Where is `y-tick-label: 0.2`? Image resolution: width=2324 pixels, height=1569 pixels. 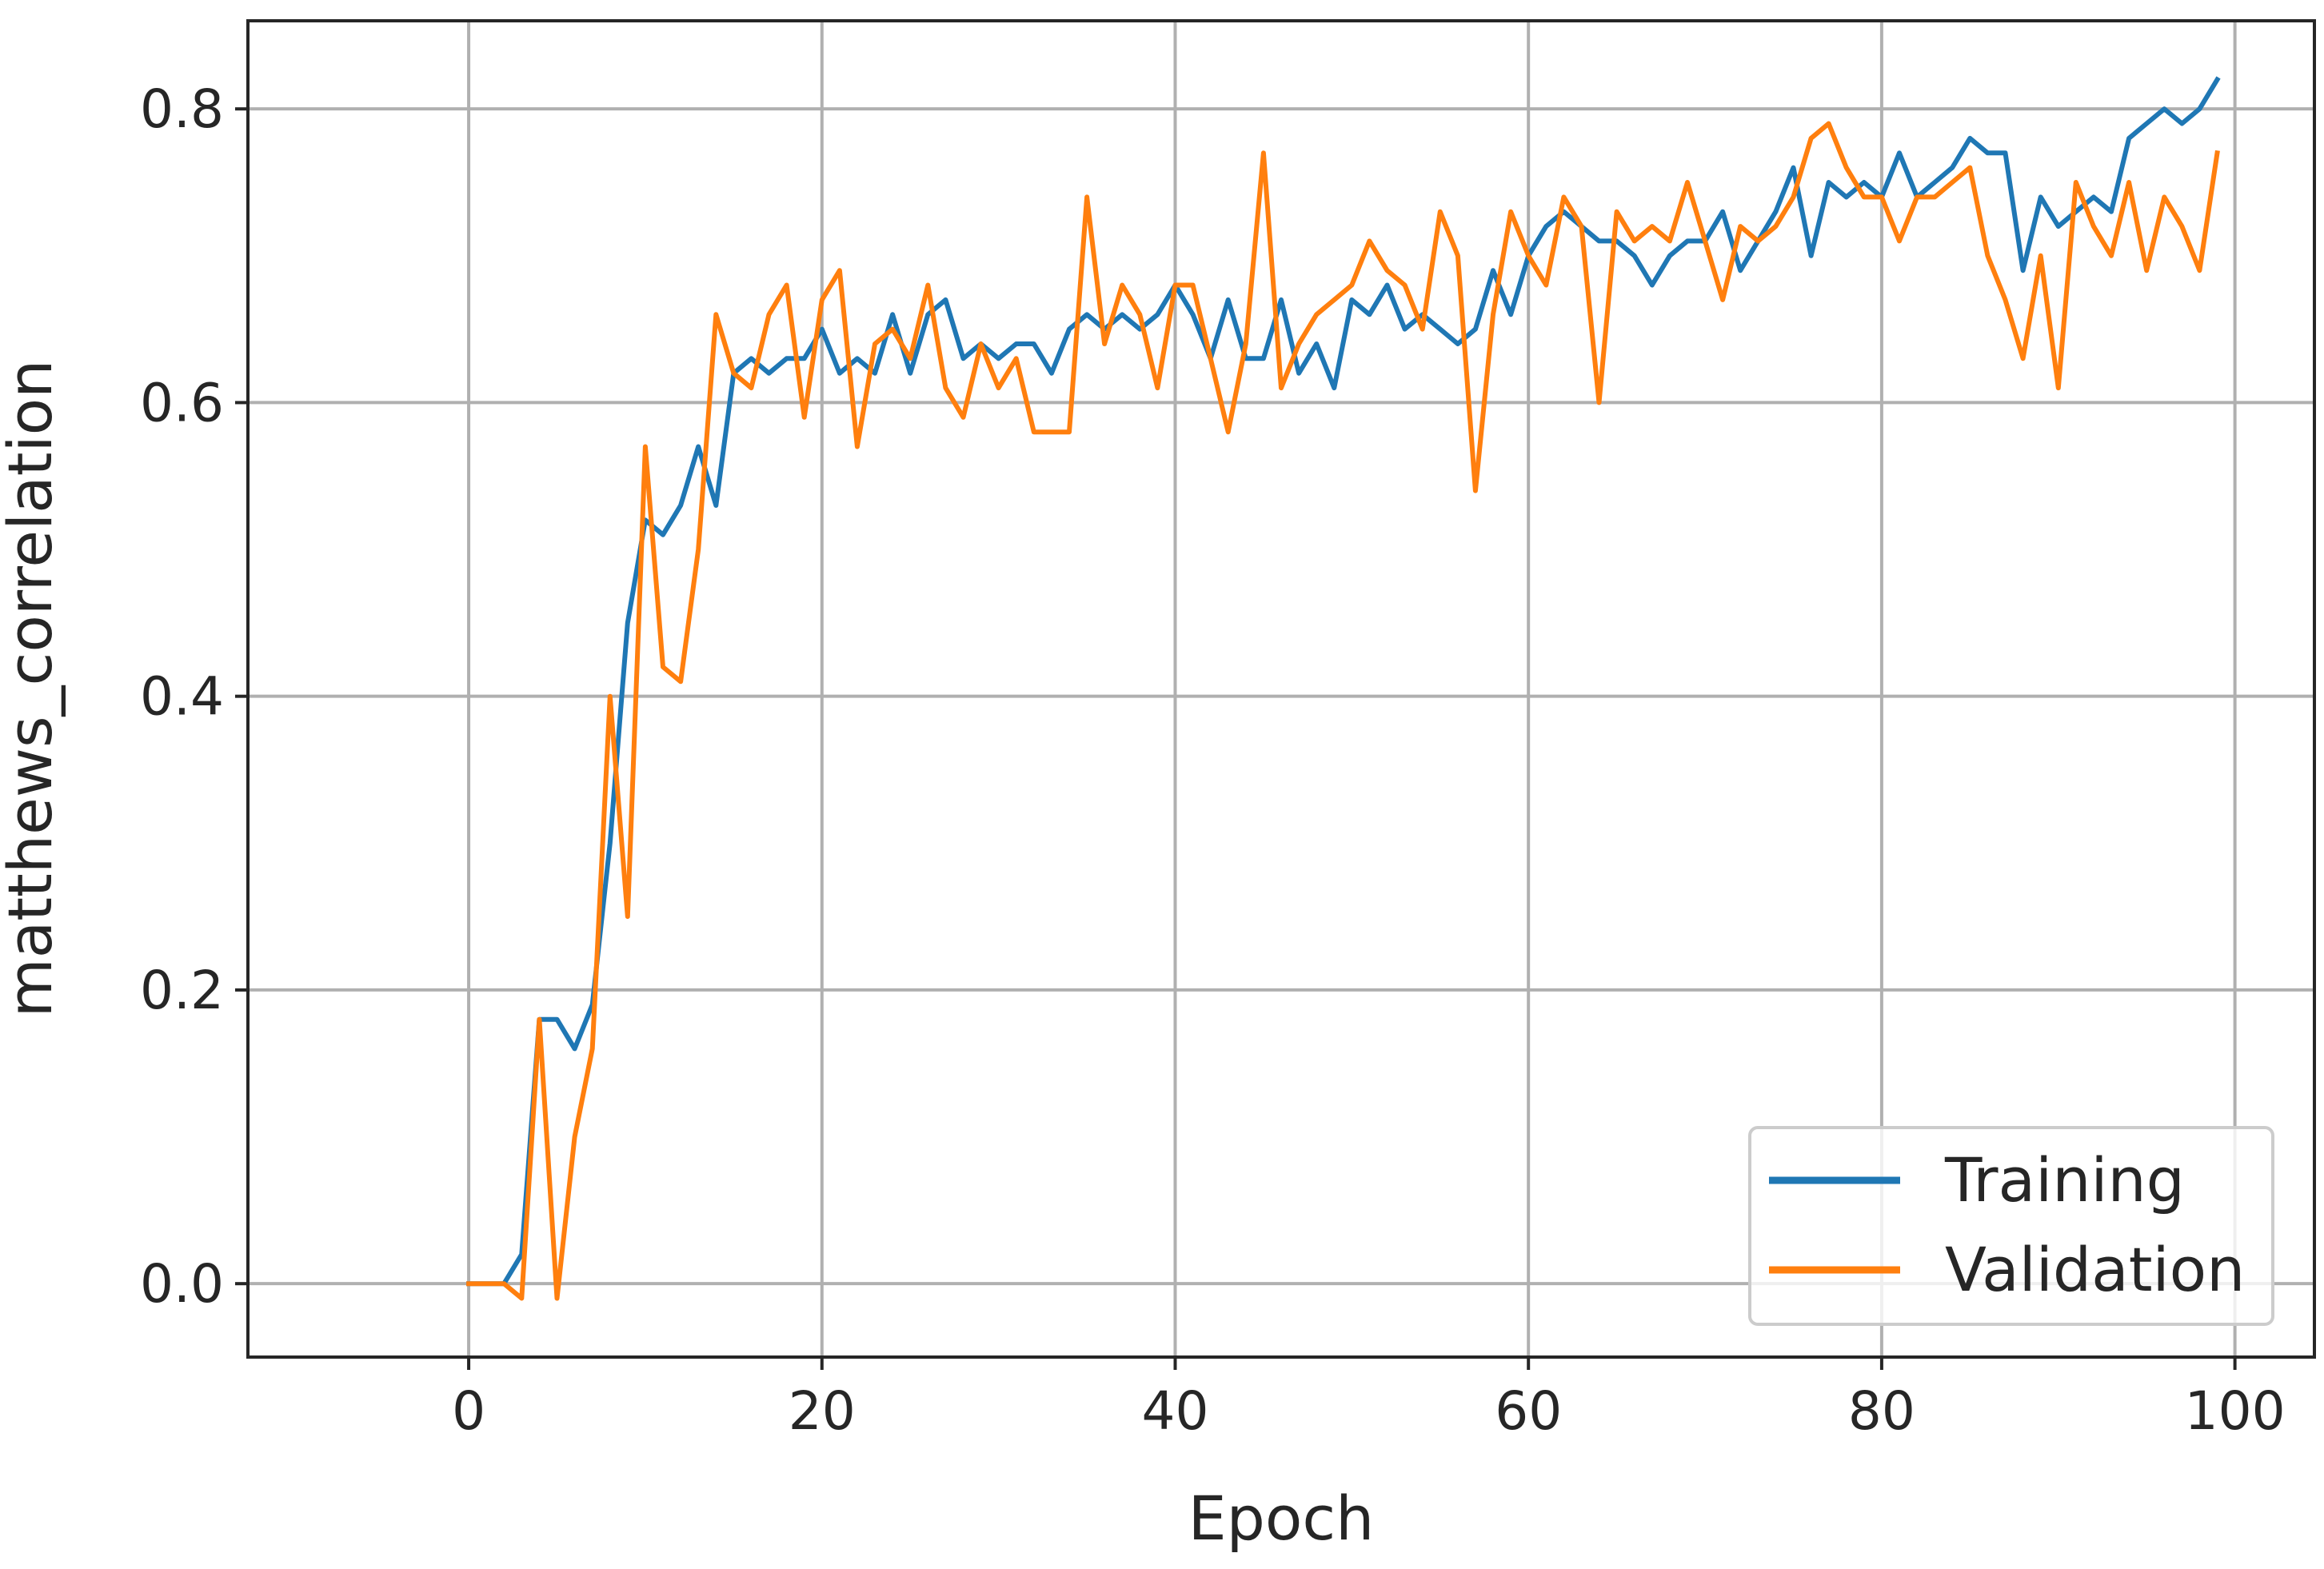
y-tick-label: 0.2 is located at coordinates (182, 990).